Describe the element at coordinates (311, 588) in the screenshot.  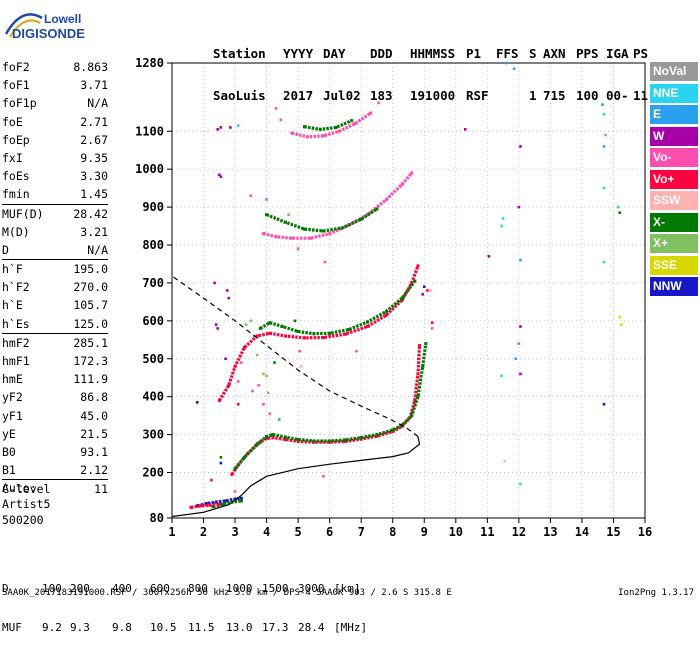
I see `distance-value: 3000` at that location.